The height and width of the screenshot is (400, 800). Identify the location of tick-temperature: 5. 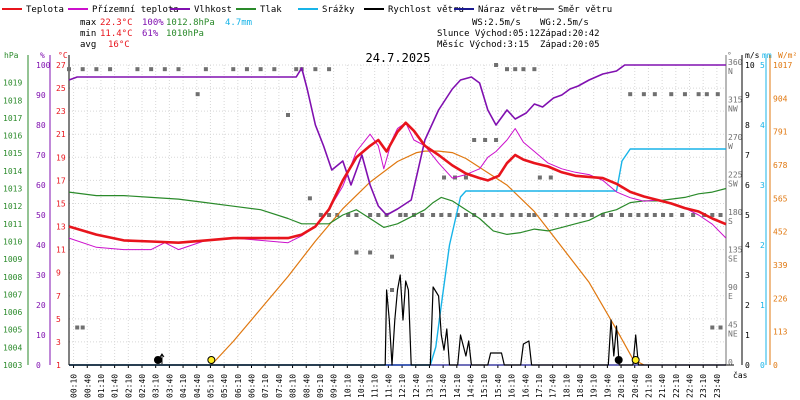
(58, 319).